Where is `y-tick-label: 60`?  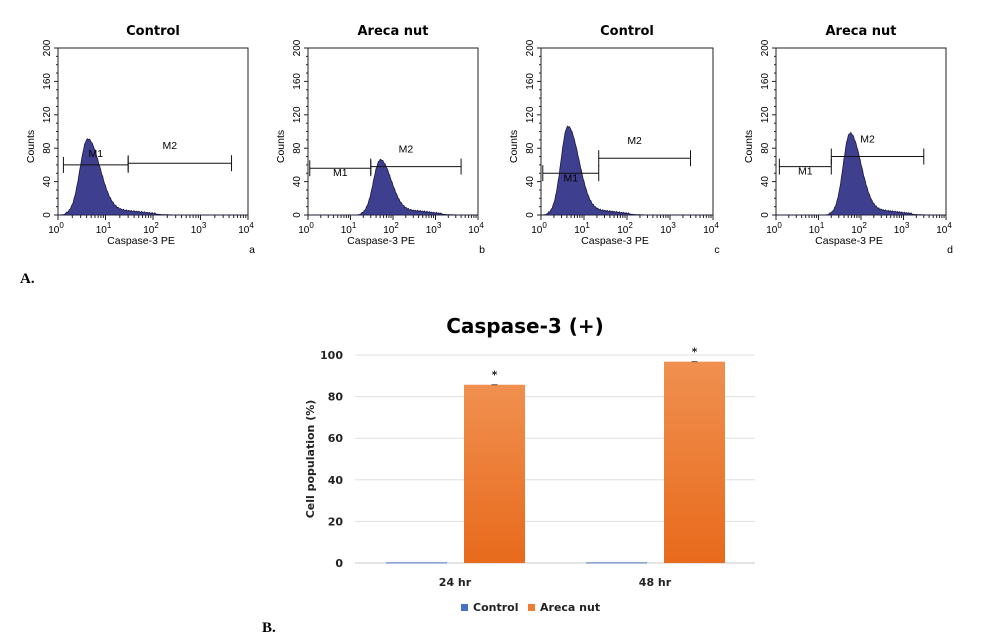
y-tick-label: 60 is located at coordinates (336, 438).